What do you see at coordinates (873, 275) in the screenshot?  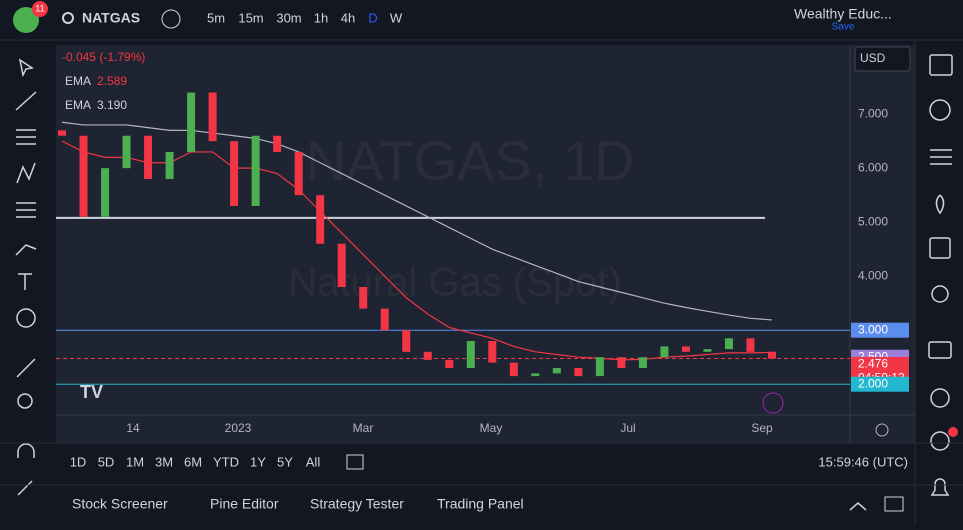 I see `y-tick-label: 4.000` at bounding box center [873, 275].